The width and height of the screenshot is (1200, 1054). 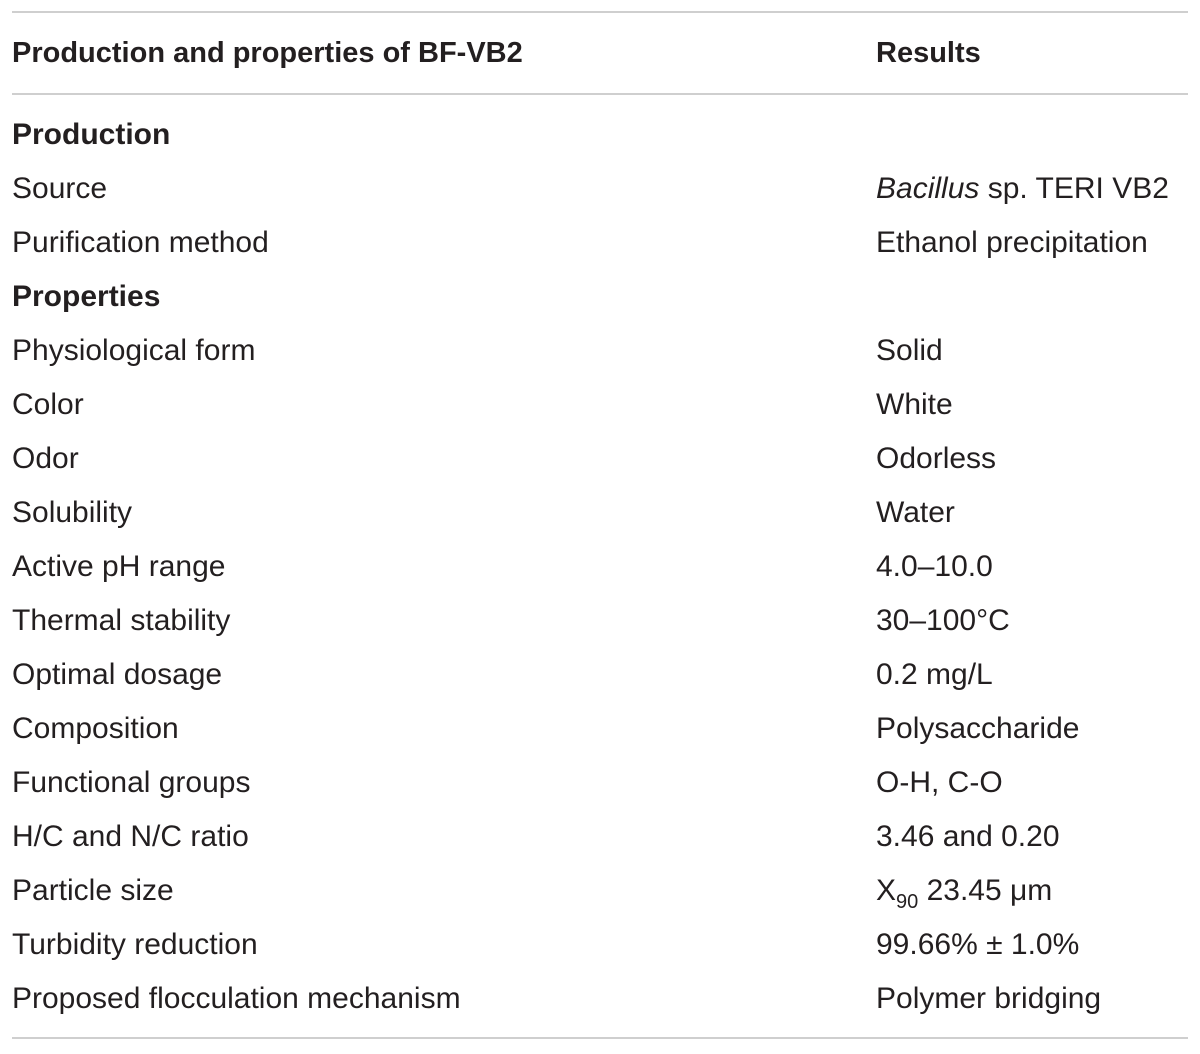 I want to click on row-label: Optimal dosage, so click(x=117, y=674).